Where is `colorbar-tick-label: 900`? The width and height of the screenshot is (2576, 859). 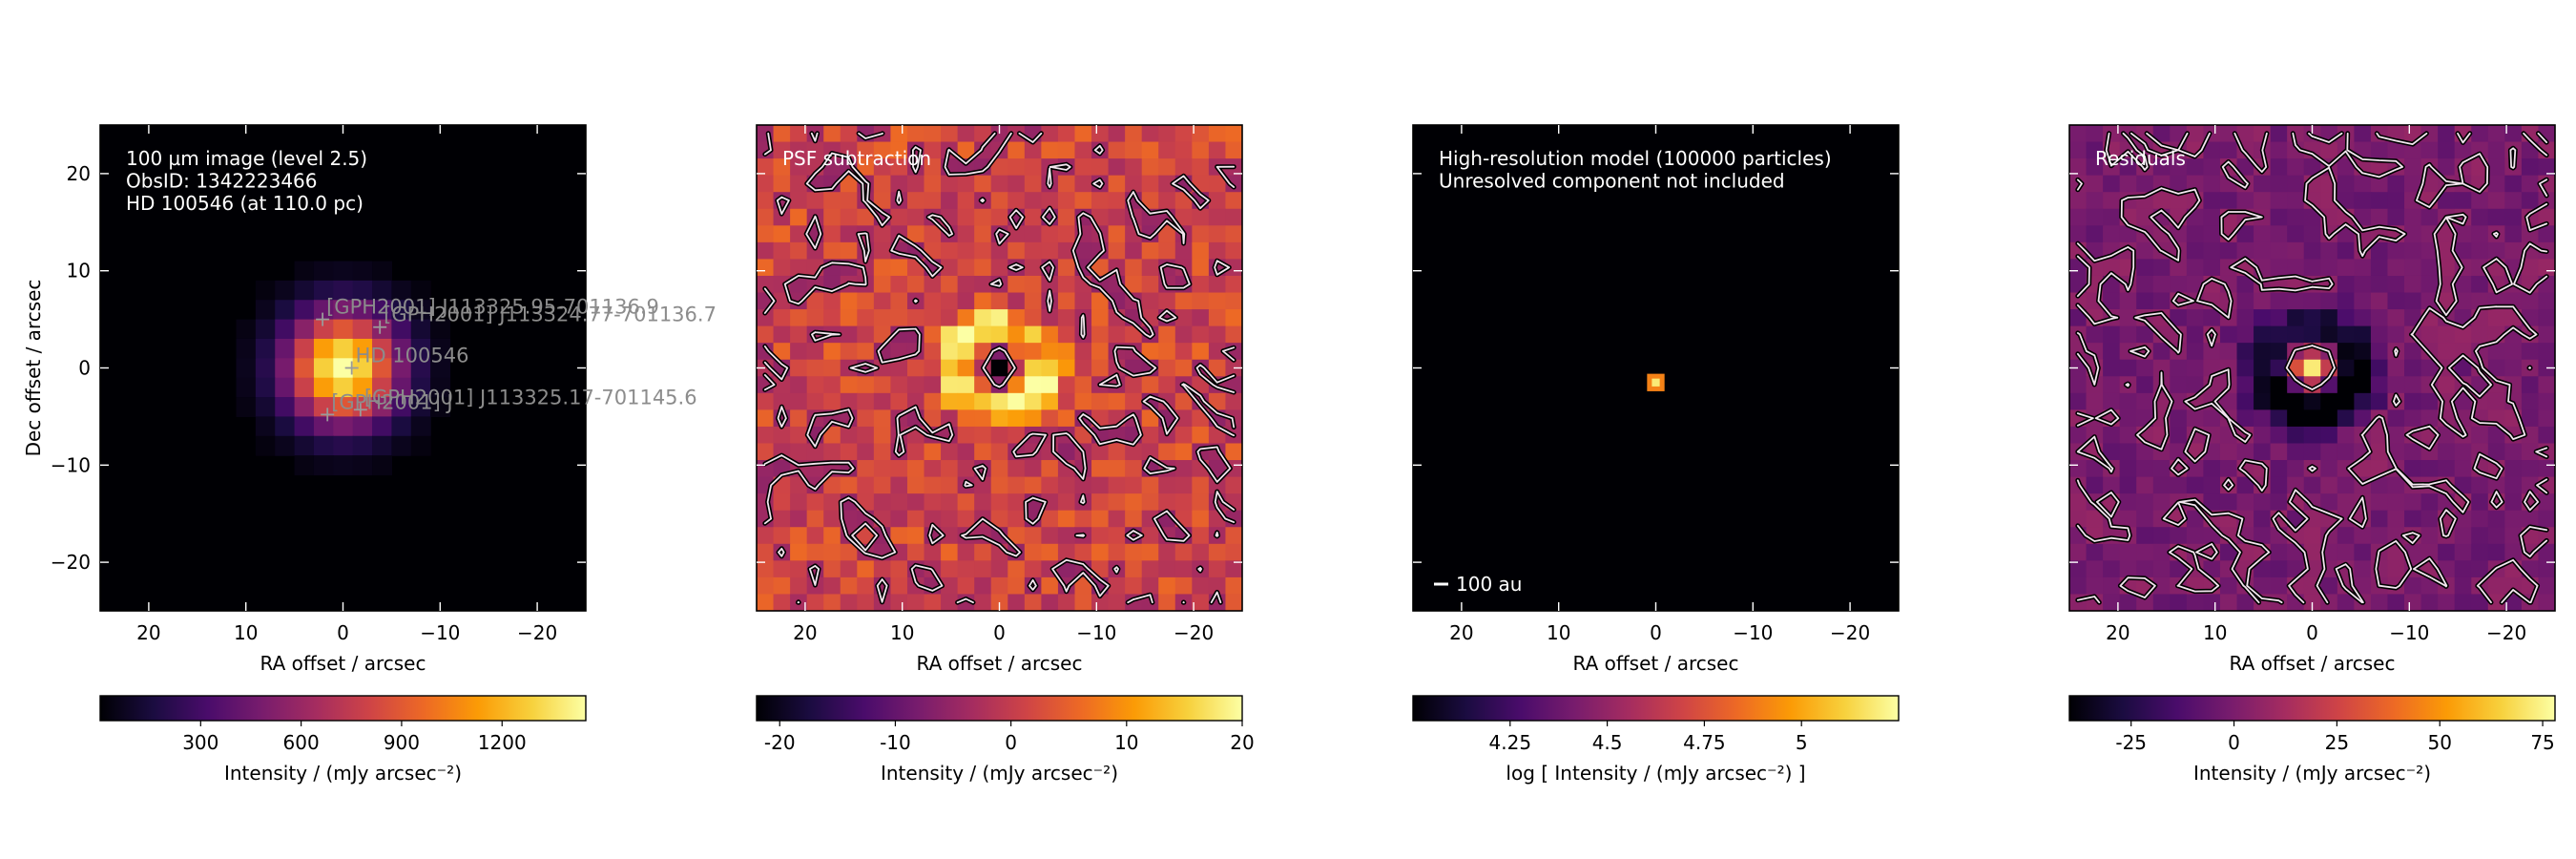
colorbar-tick-label: 900 is located at coordinates (402, 742).